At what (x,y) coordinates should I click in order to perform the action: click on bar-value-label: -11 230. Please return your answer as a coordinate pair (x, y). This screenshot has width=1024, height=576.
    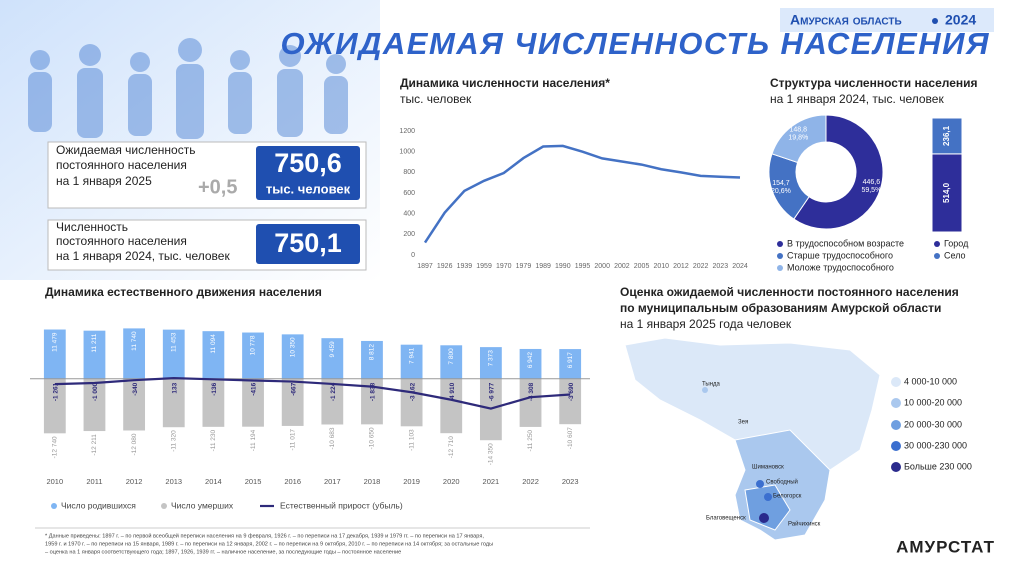
    Looking at the image, I should click on (213, 440).